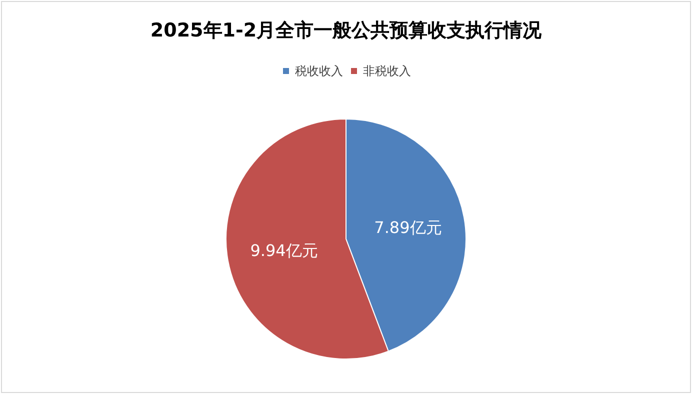 The image size is (692, 394). Describe the element at coordinates (408, 228) in the screenshot. I see `data-label: 7.89亿元` at that location.